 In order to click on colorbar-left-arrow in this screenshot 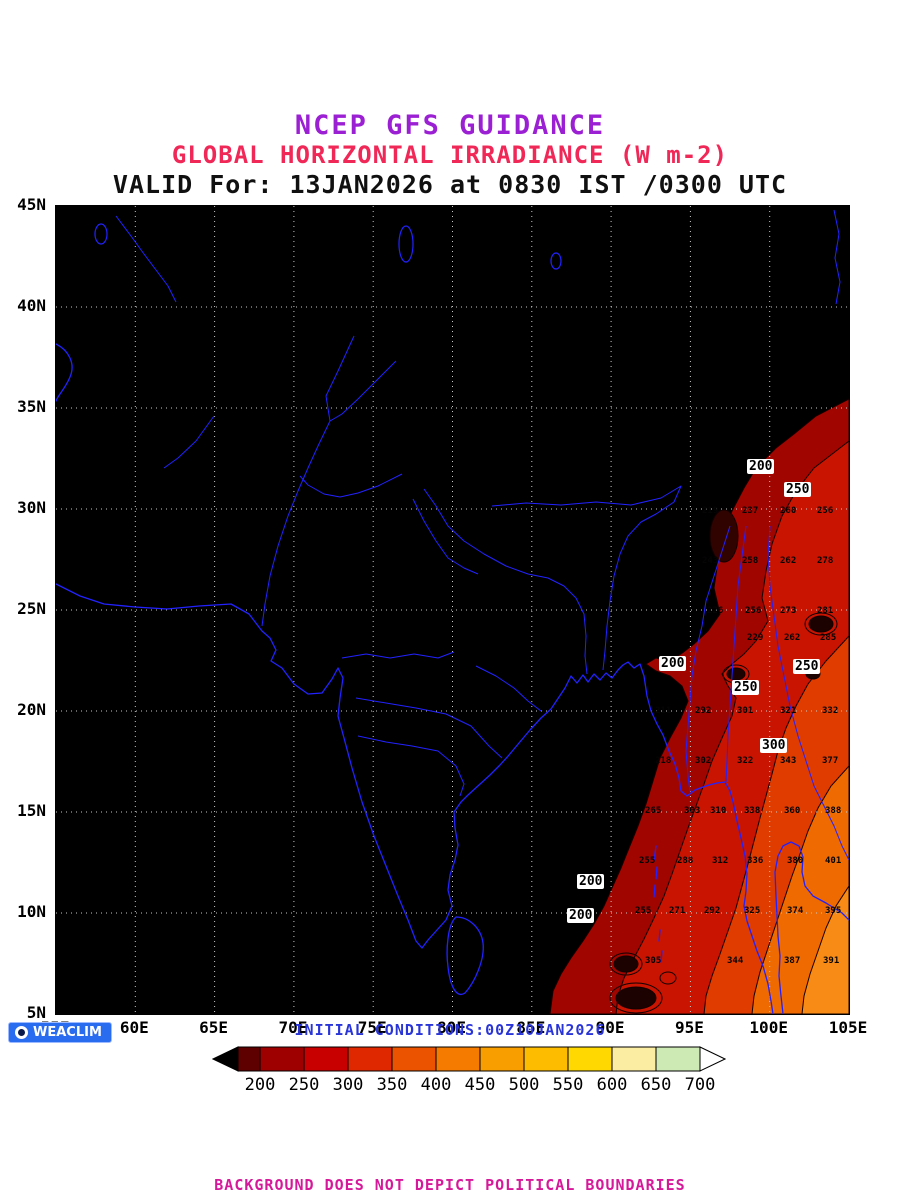, I will do `click(225, 1059)`.